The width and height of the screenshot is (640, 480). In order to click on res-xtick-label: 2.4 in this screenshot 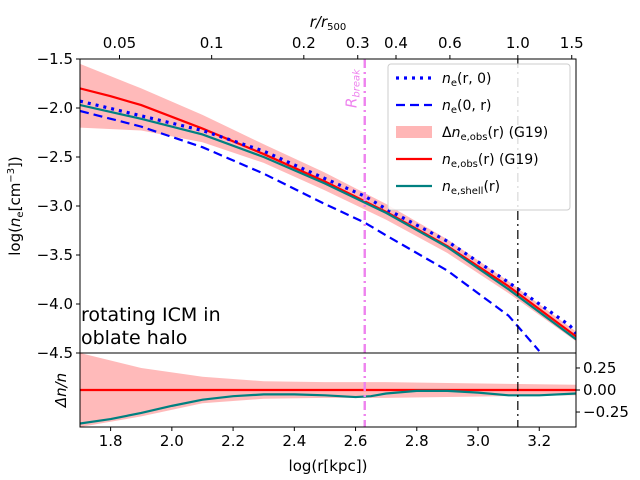, I will do `click(294, 441)`.